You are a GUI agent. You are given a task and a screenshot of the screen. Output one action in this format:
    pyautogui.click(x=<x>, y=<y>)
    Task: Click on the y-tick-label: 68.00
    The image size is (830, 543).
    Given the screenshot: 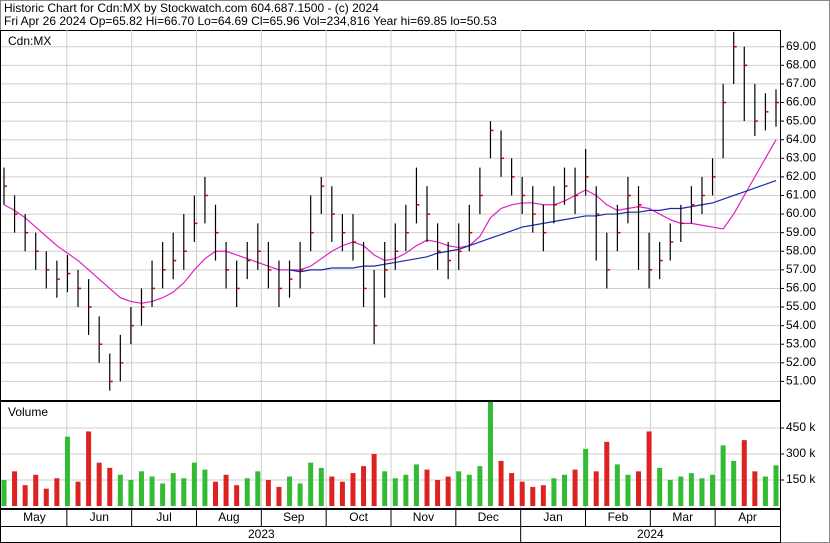 What is the action you would take?
    pyautogui.click(x=801, y=64)
    